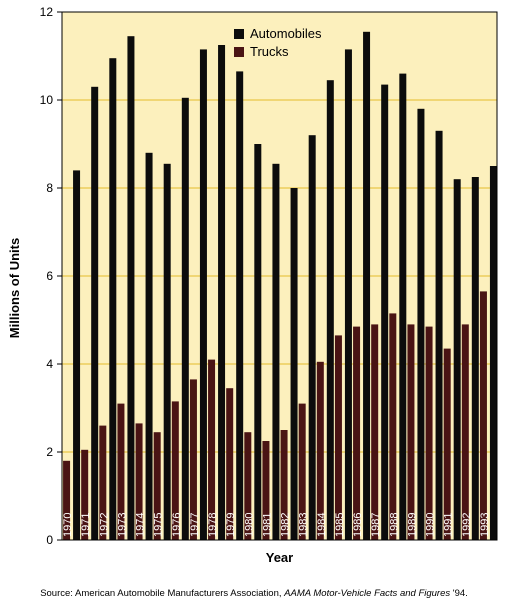 The height and width of the screenshot is (614, 508). I want to click on year-label: 1990, so click(431, 525).